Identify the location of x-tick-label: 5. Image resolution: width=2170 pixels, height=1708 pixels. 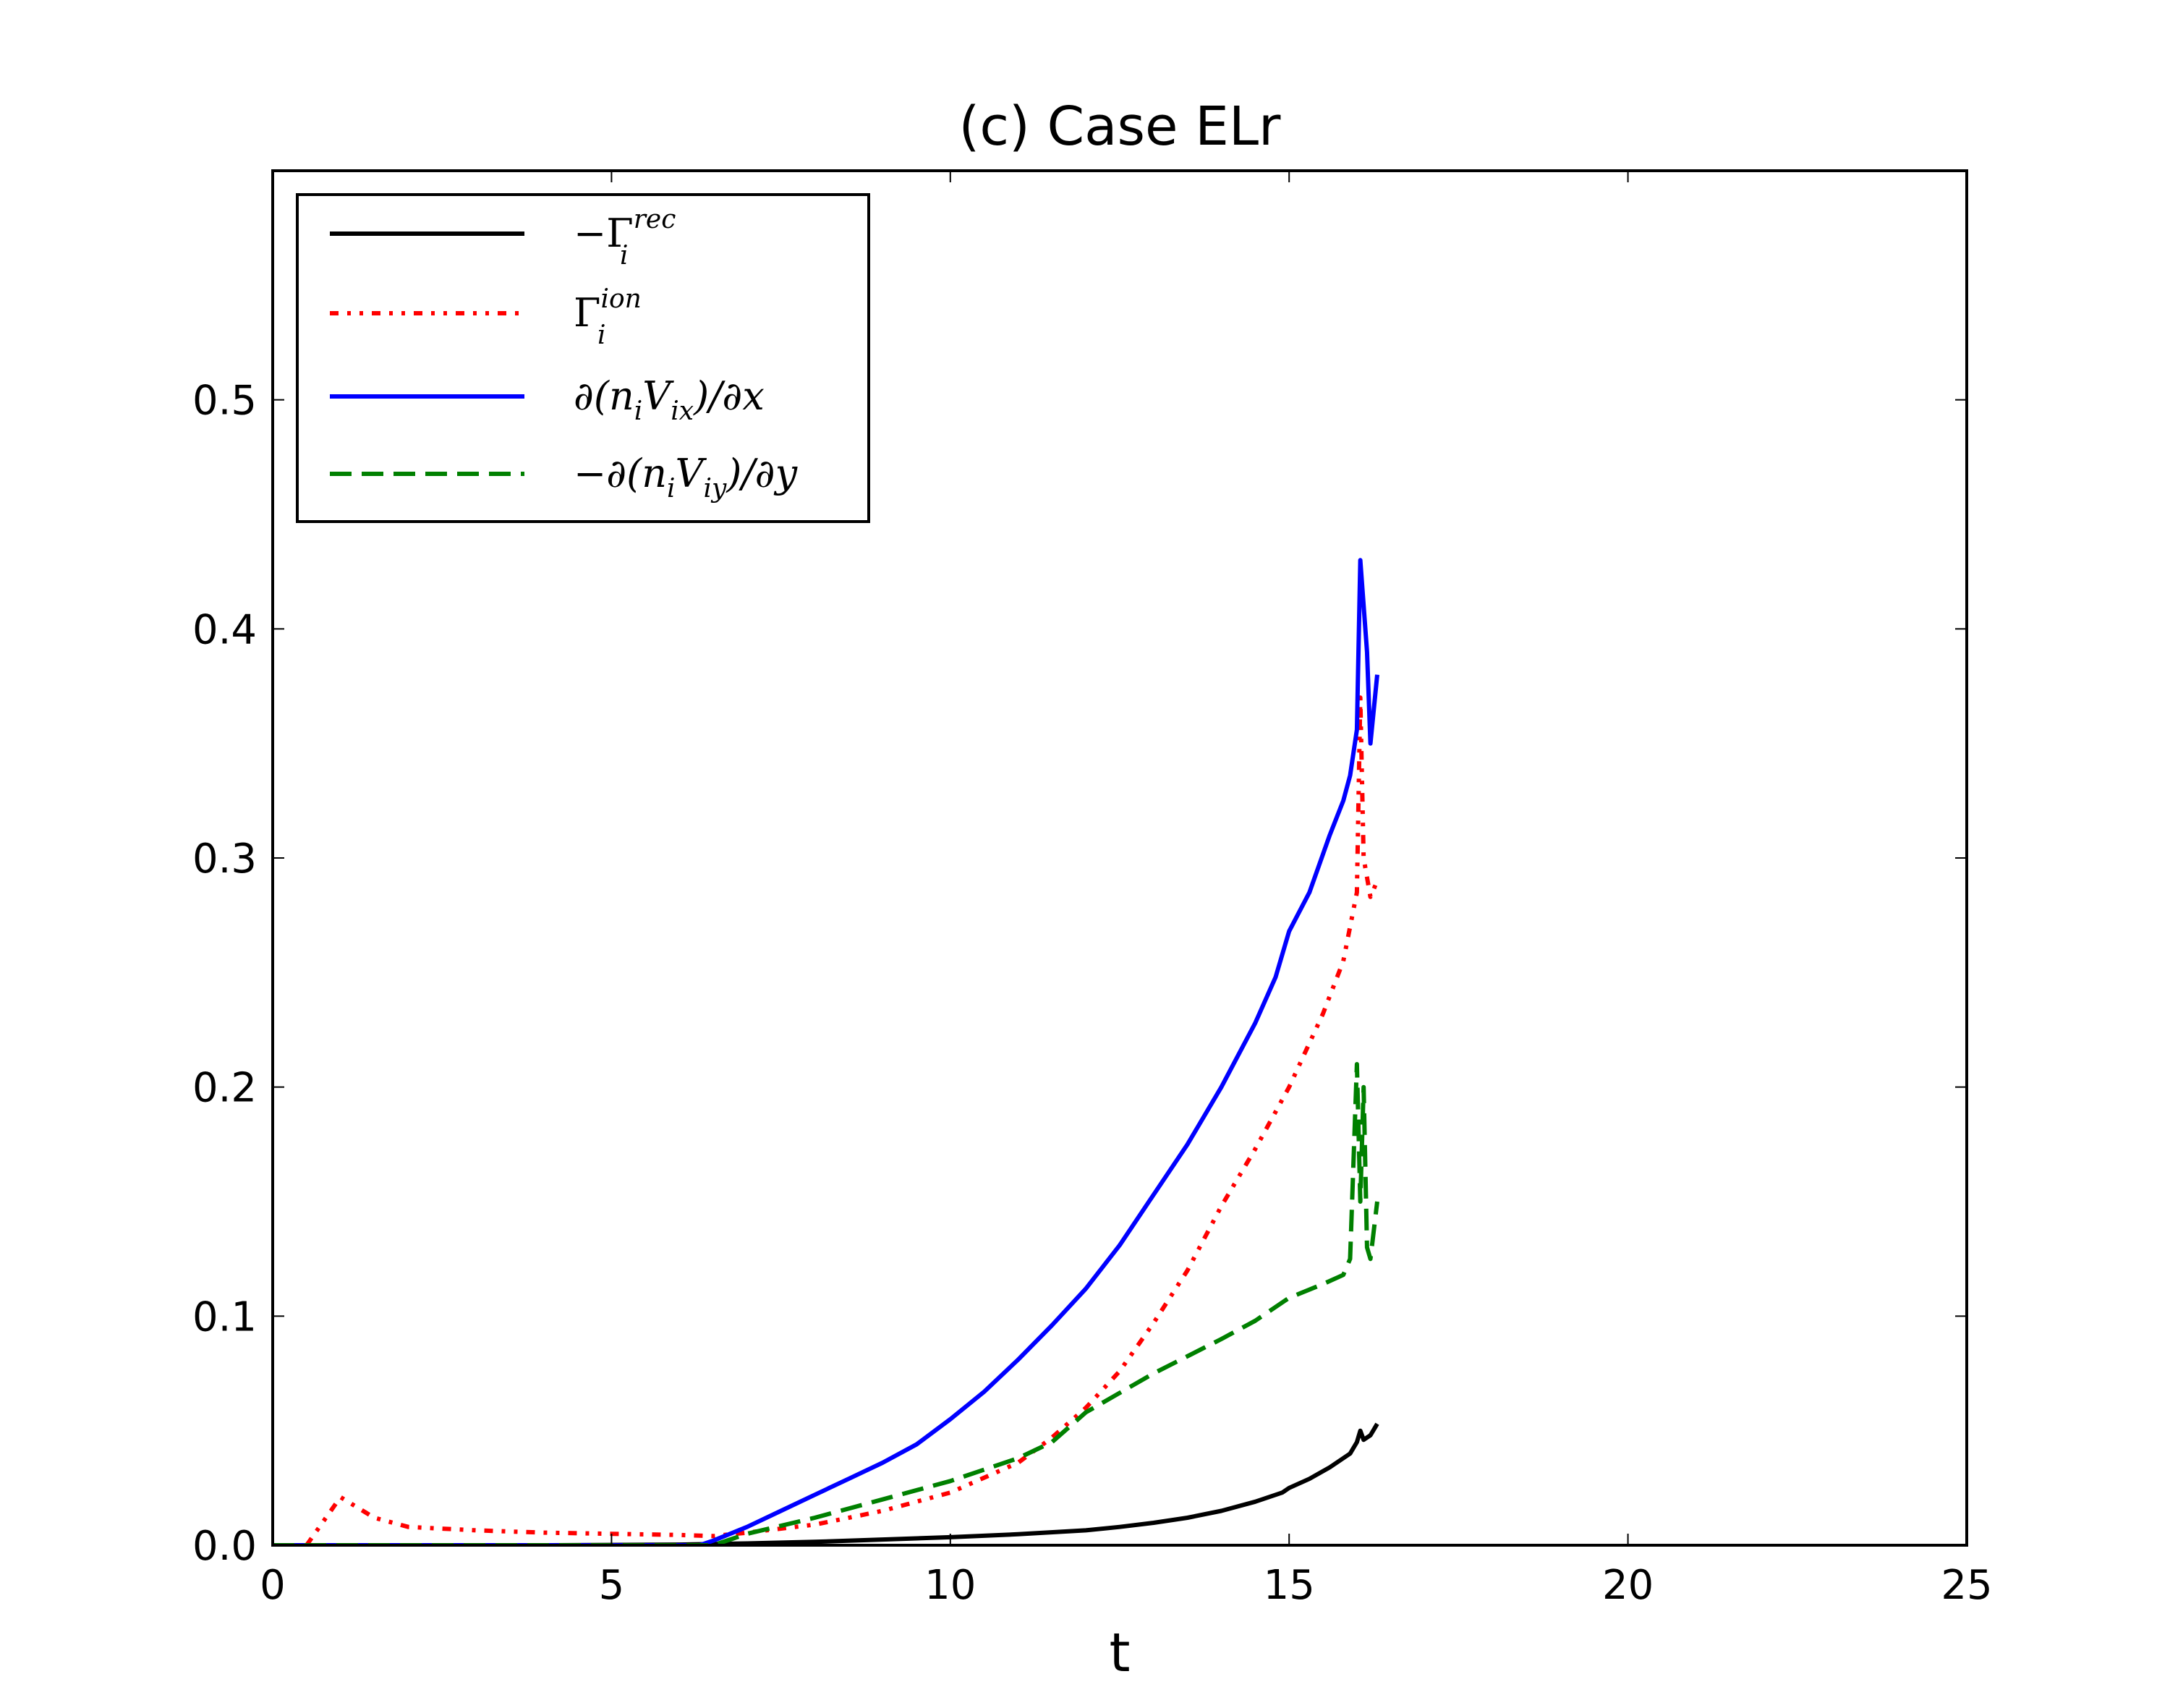
(612, 1585).